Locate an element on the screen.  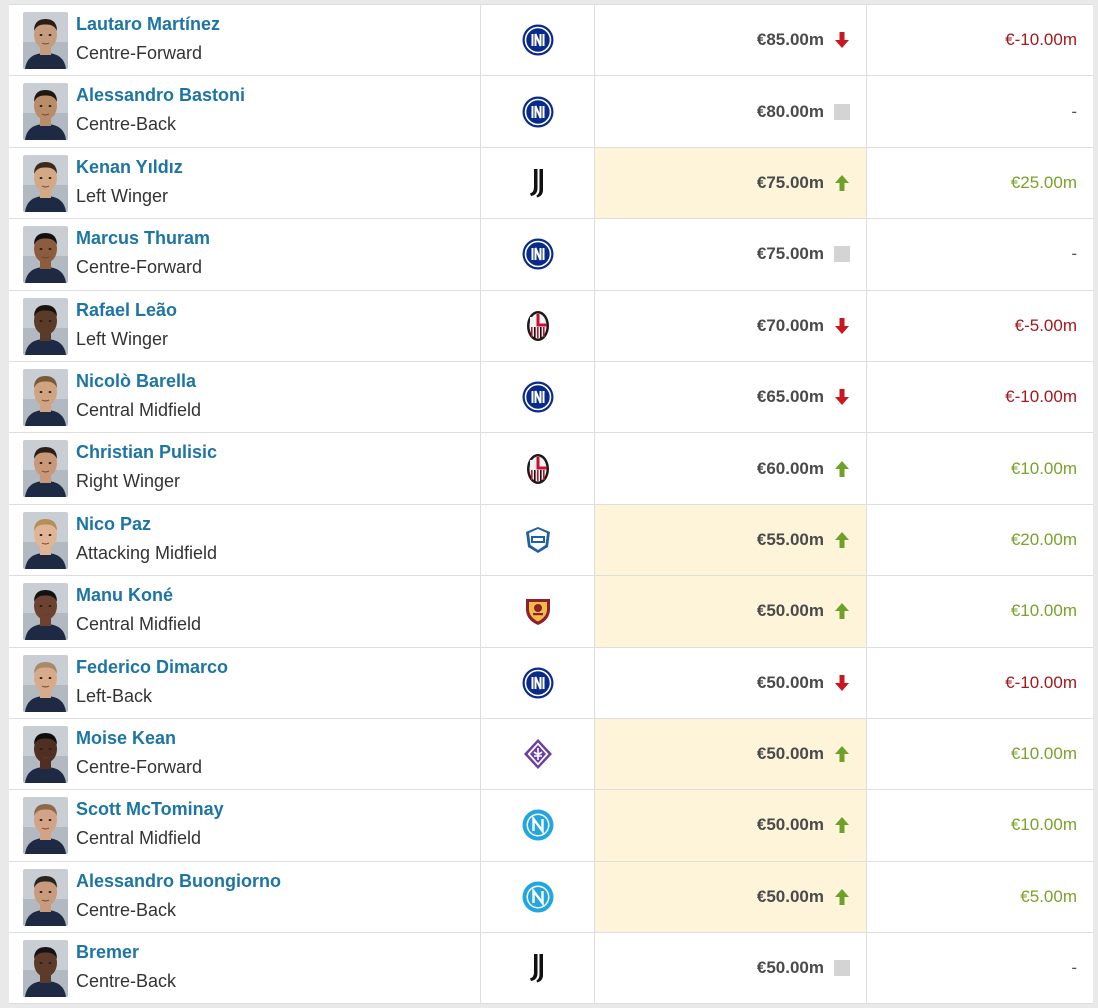
player-name-link: Rafael Leão is located at coordinates (127, 309).